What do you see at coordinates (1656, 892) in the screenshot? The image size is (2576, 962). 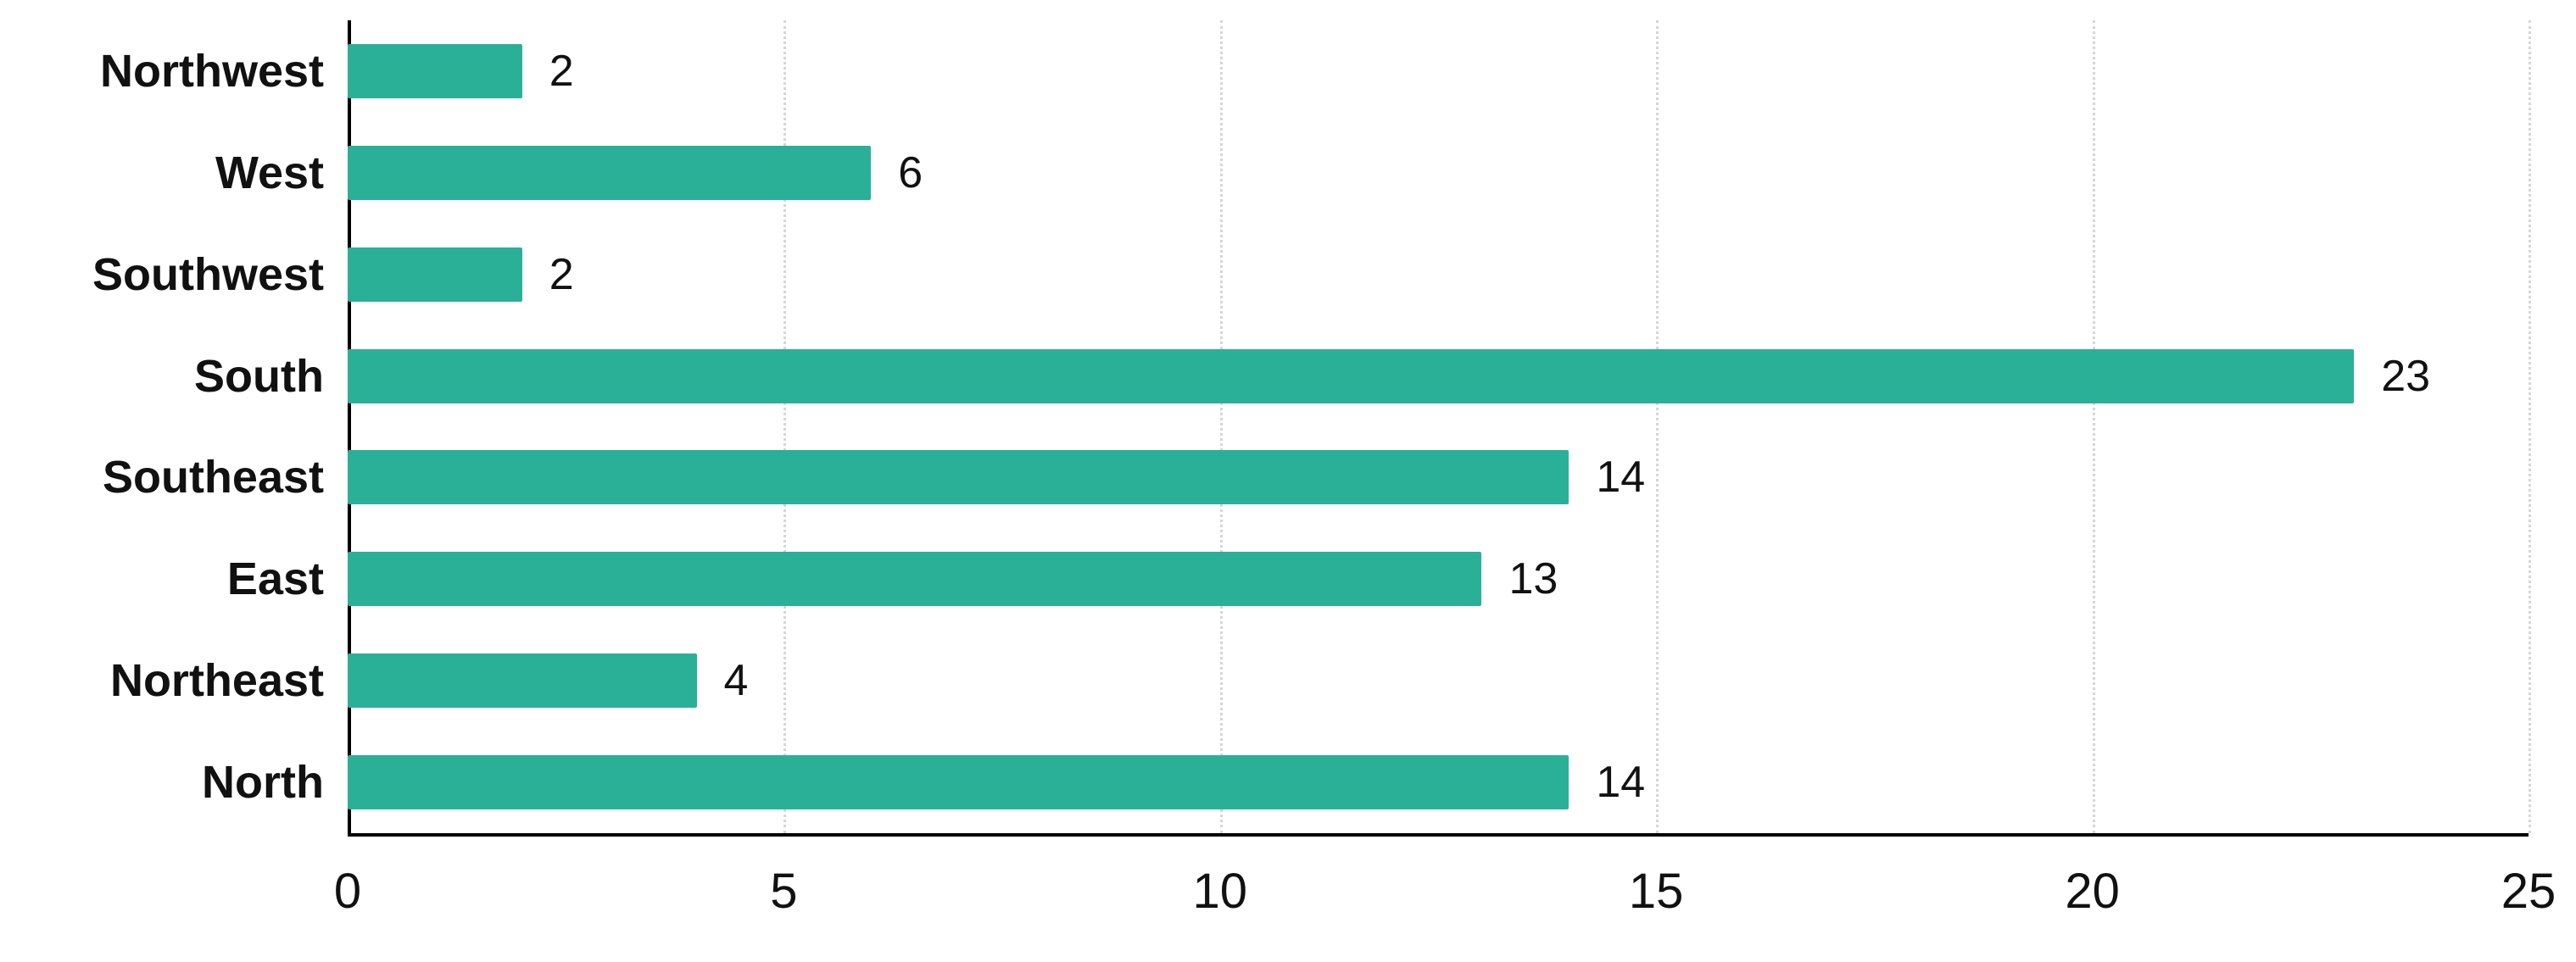 I see `x-tick-label: 15` at bounding box center [1656, 892].